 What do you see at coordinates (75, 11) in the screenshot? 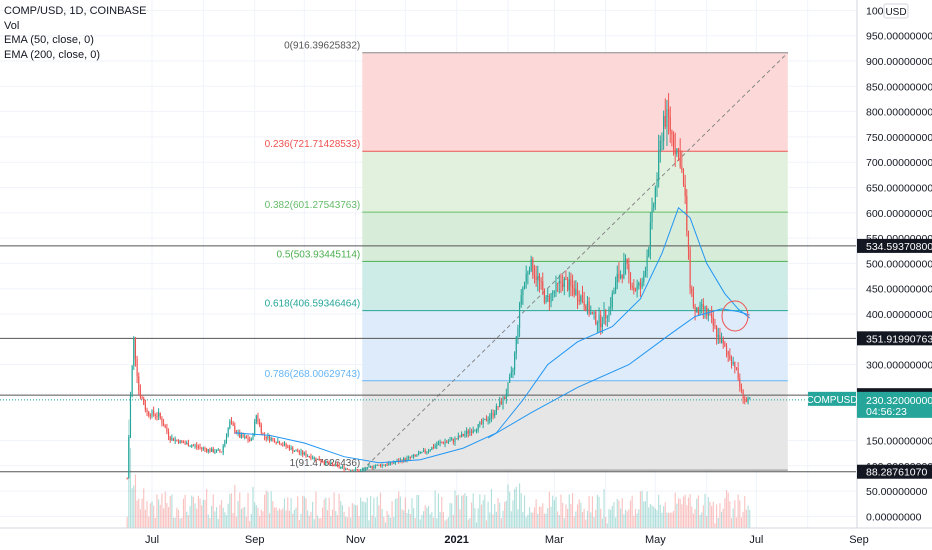
I see `legend-title: COMP/USD, 1D, COINBASE` at bounding box center [75, 11].